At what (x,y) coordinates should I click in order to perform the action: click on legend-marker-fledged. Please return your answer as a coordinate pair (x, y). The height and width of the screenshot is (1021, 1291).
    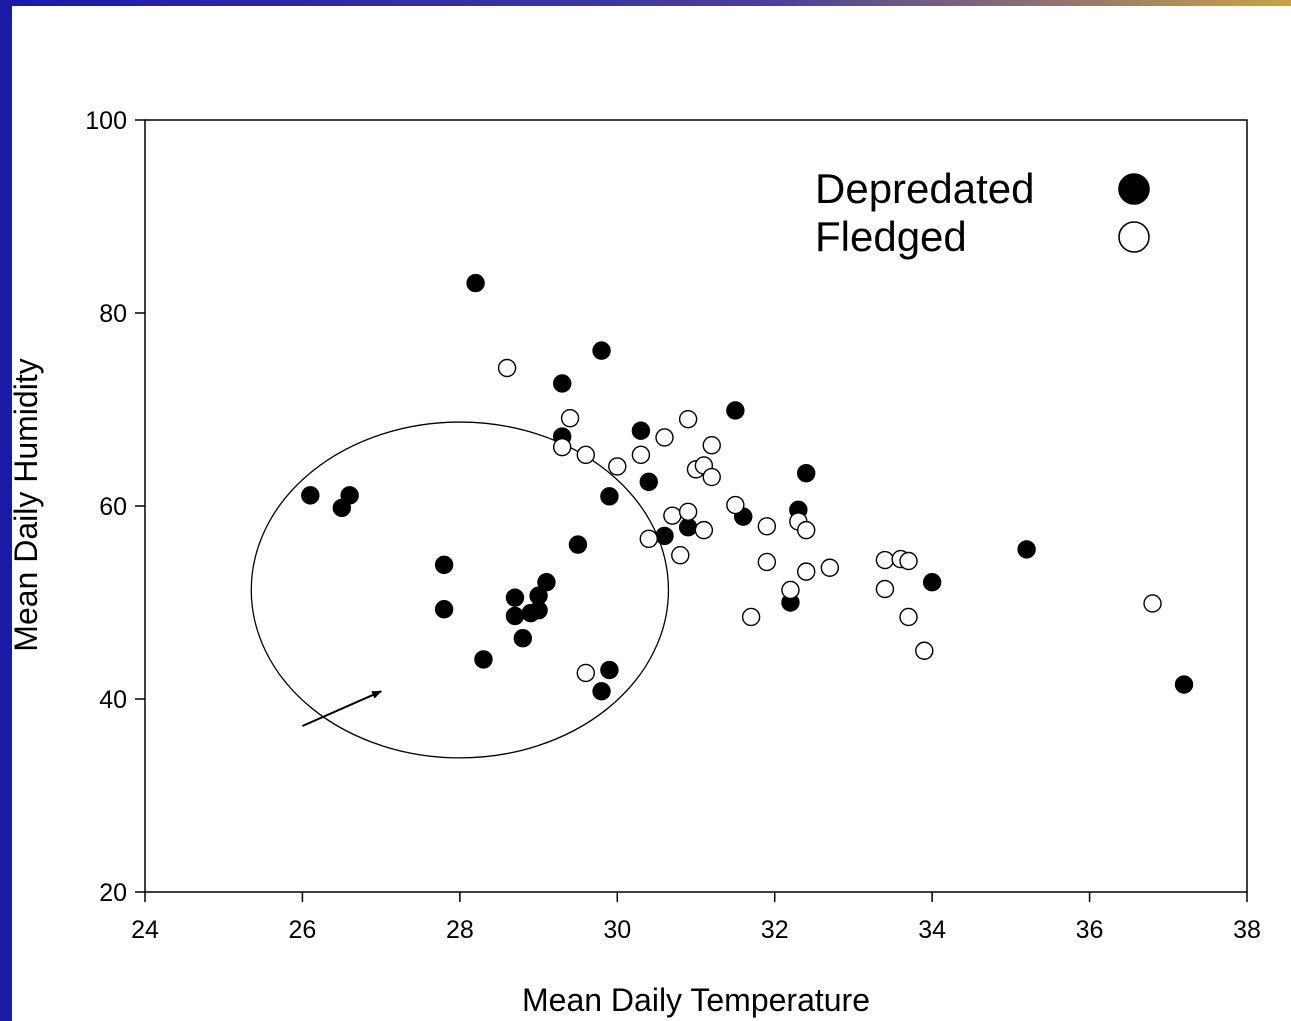
    Looking at the image, I should click on (1134, 237).